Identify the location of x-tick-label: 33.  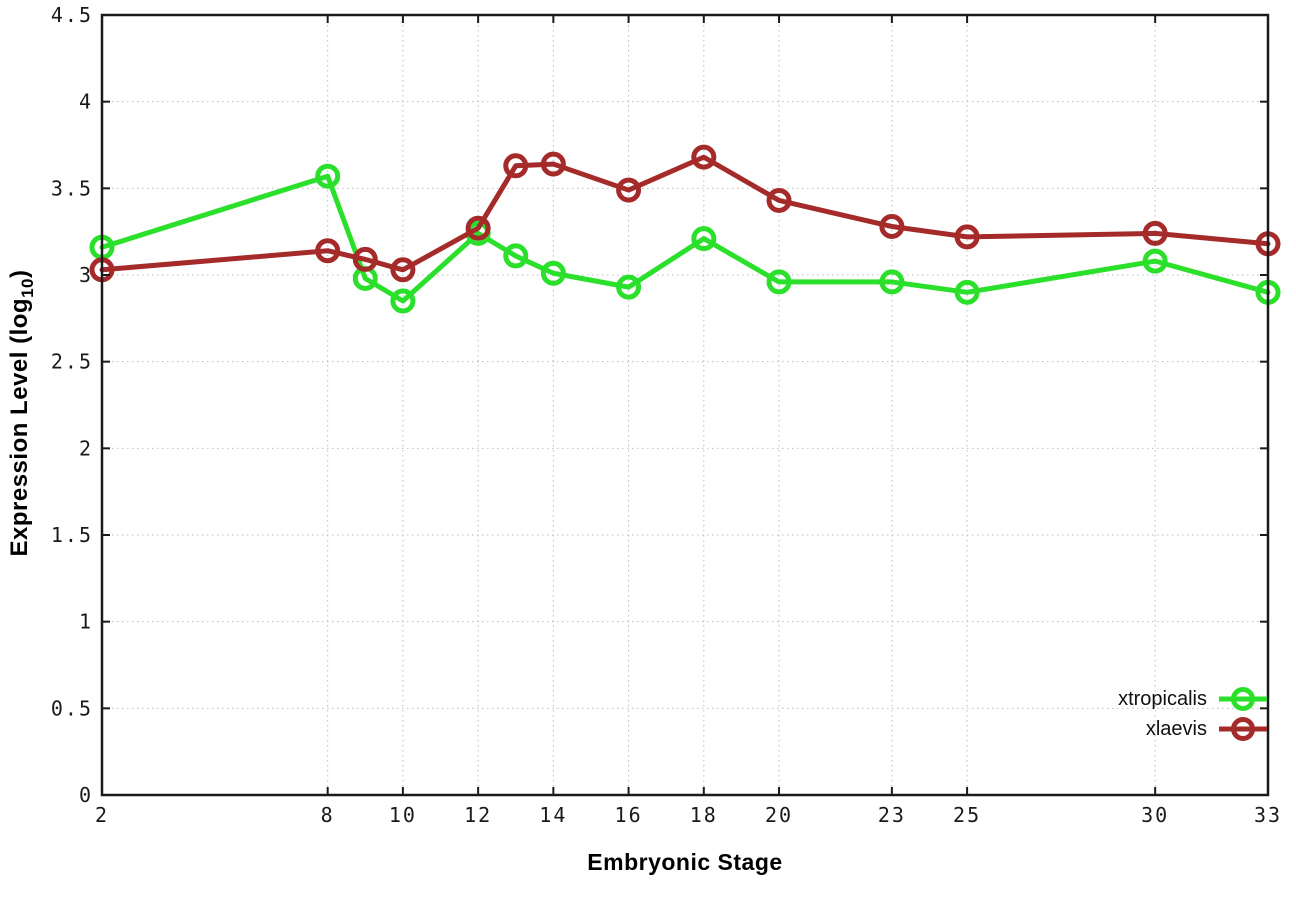
(1268, 815).